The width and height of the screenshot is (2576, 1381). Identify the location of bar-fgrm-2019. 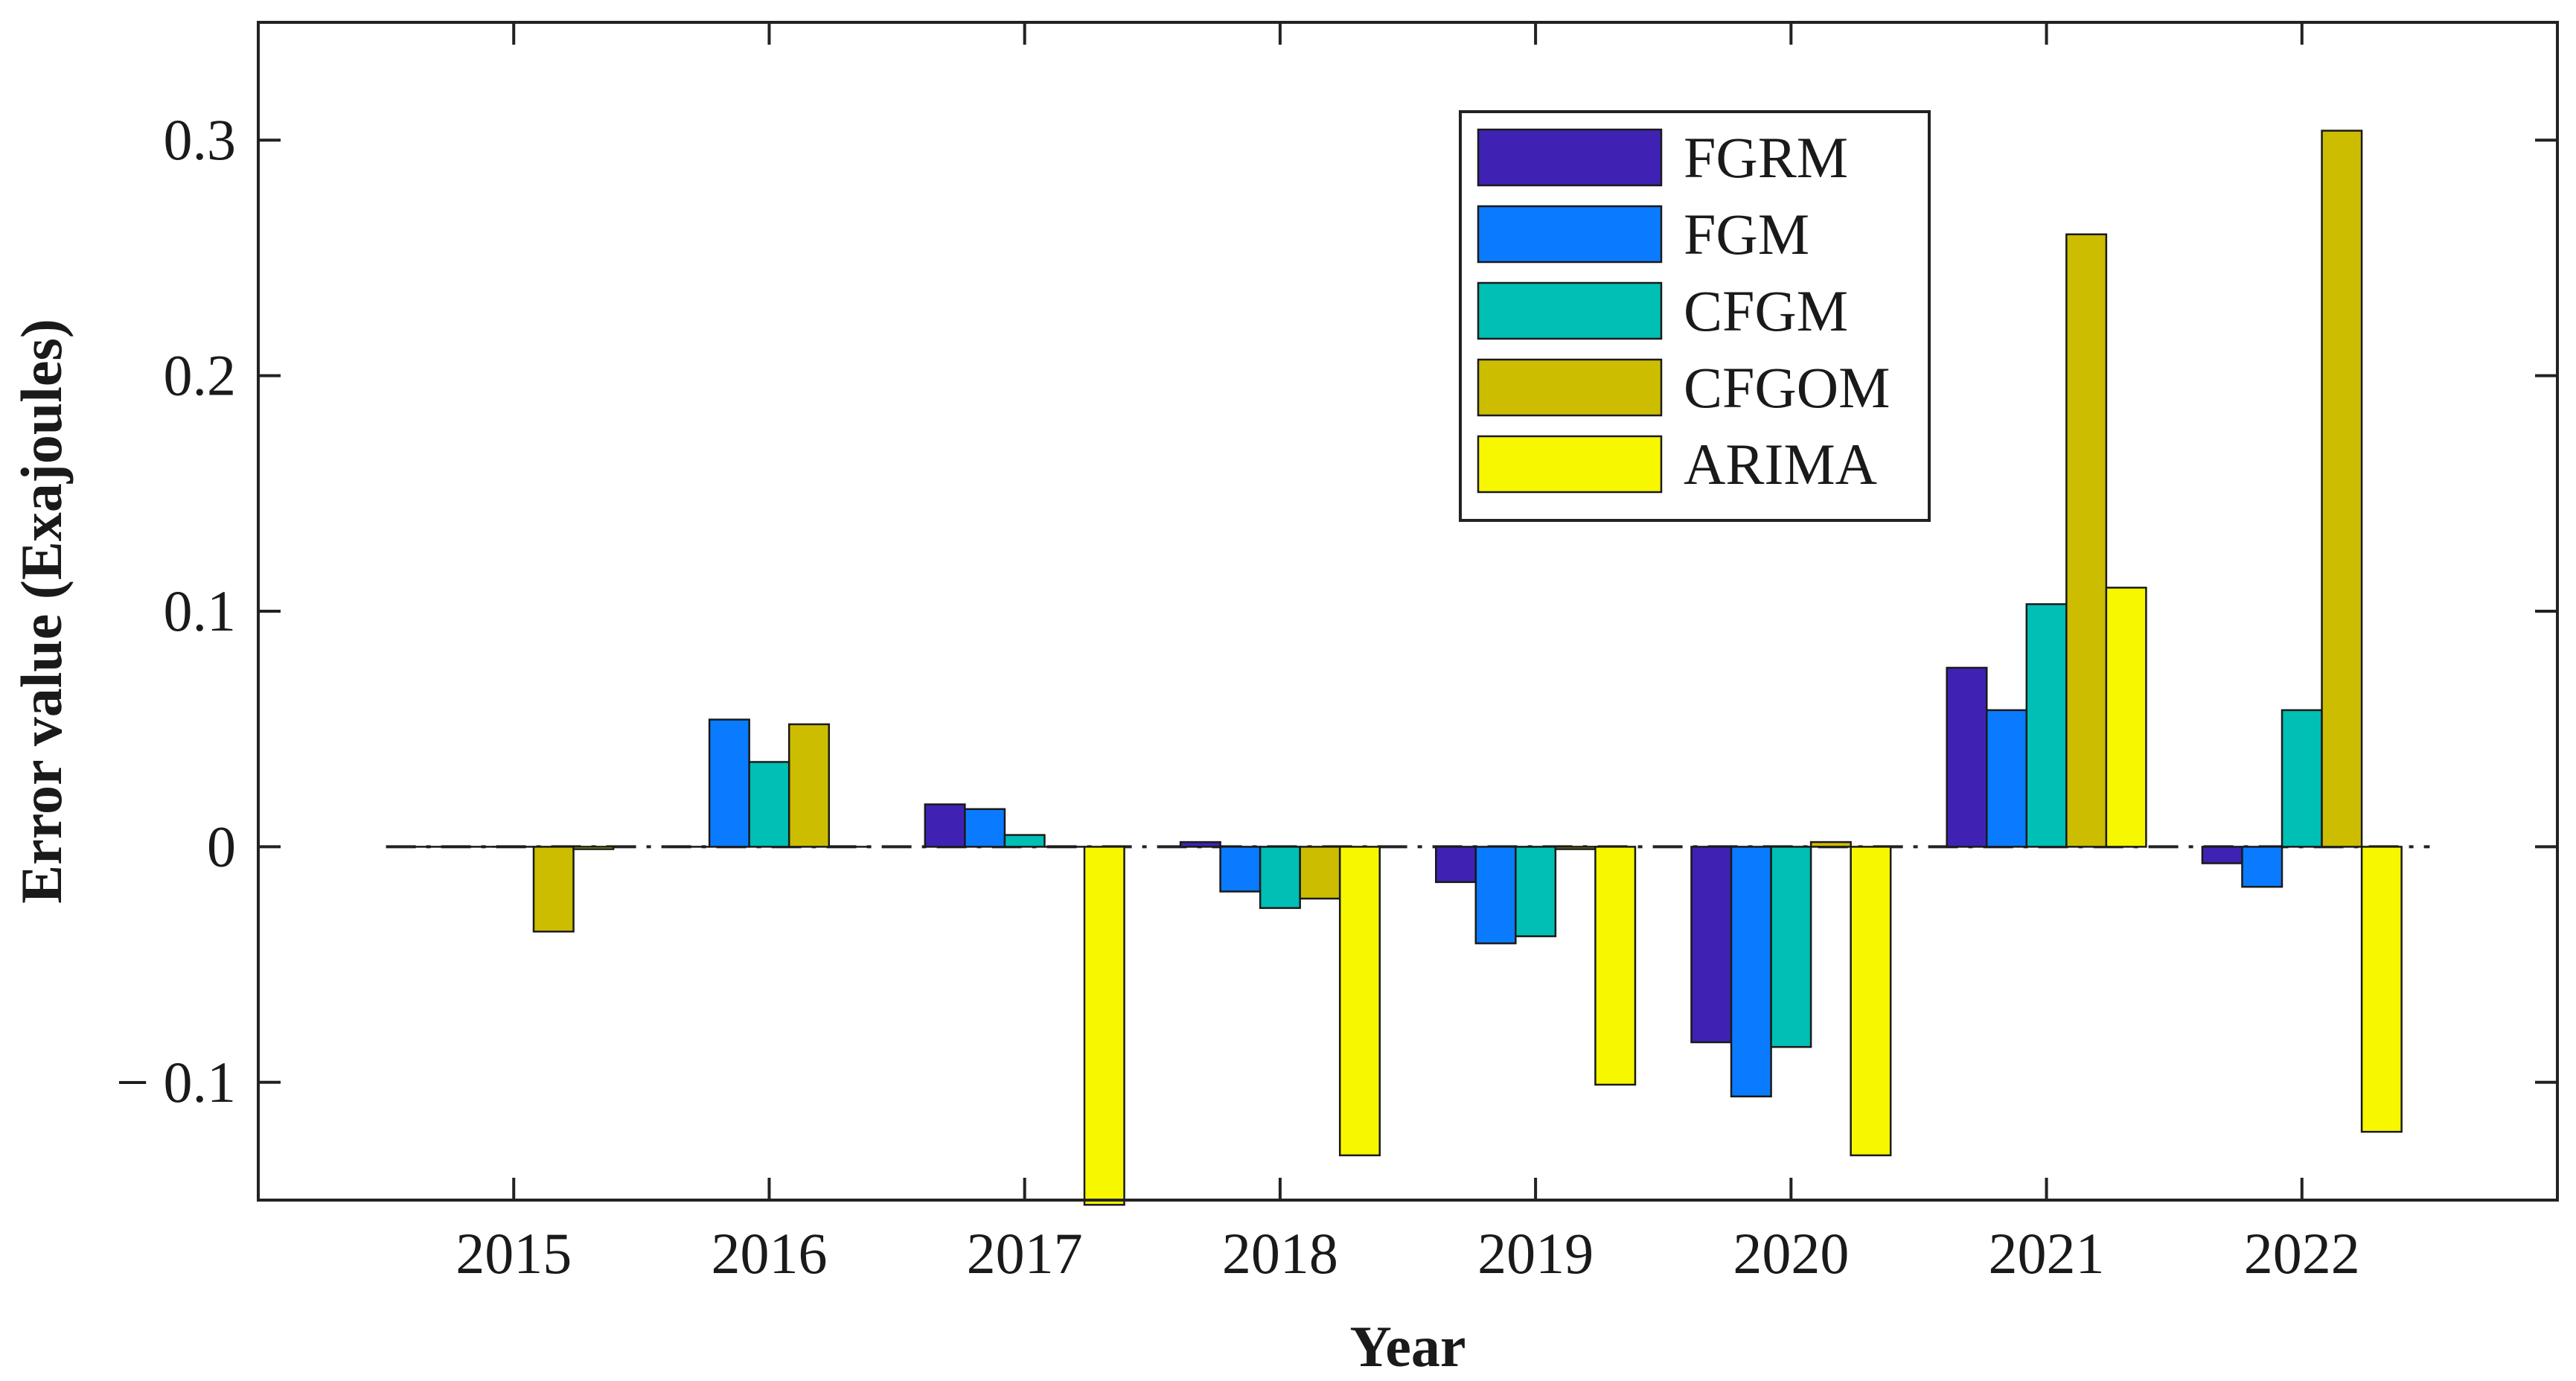
(1456, 865).